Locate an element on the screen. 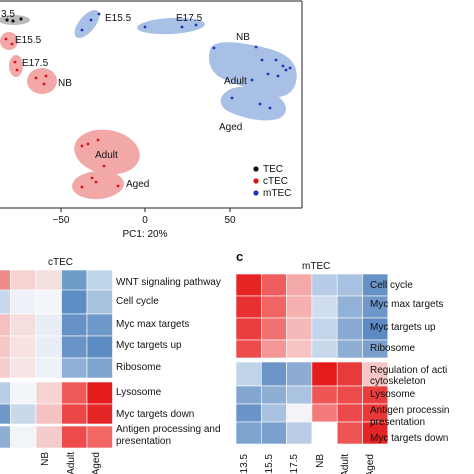 This screenshot has height=474, width=474. mtec-row-label: Myc targets down is located at coordinates (409, 438).